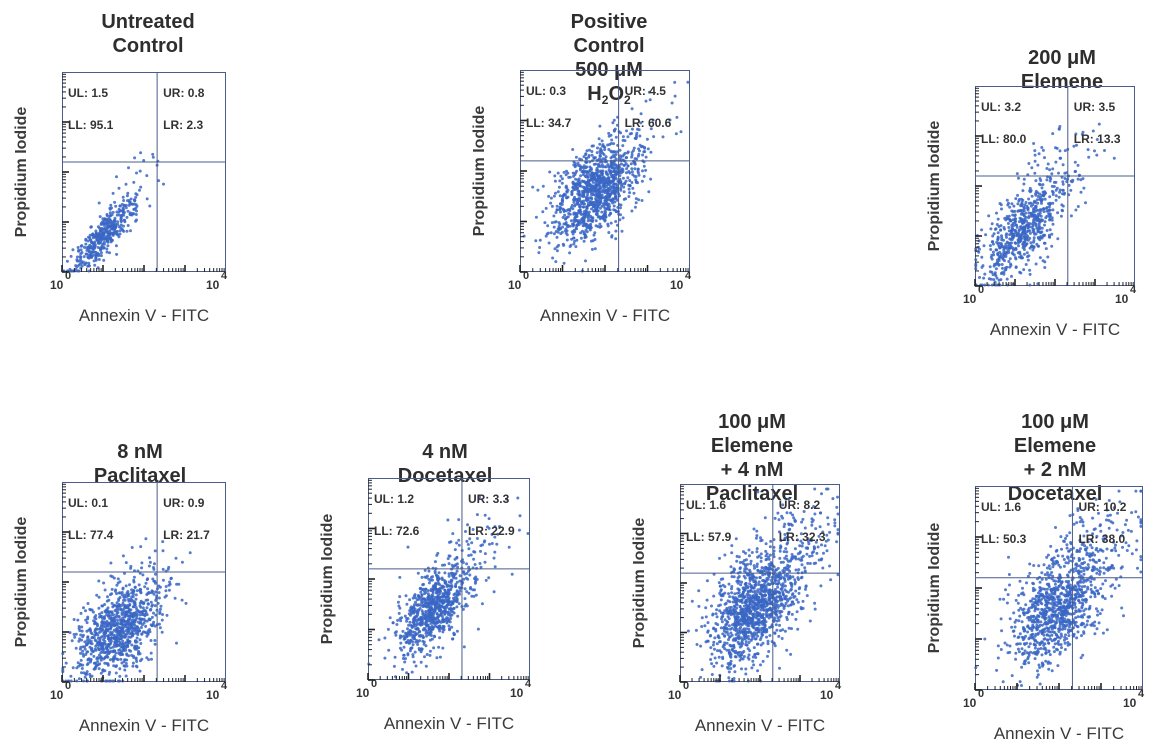 This screenshot has width=1164, height=752. I want to click on x-axis-label: Annexin V - FITC, so click(144, 315).